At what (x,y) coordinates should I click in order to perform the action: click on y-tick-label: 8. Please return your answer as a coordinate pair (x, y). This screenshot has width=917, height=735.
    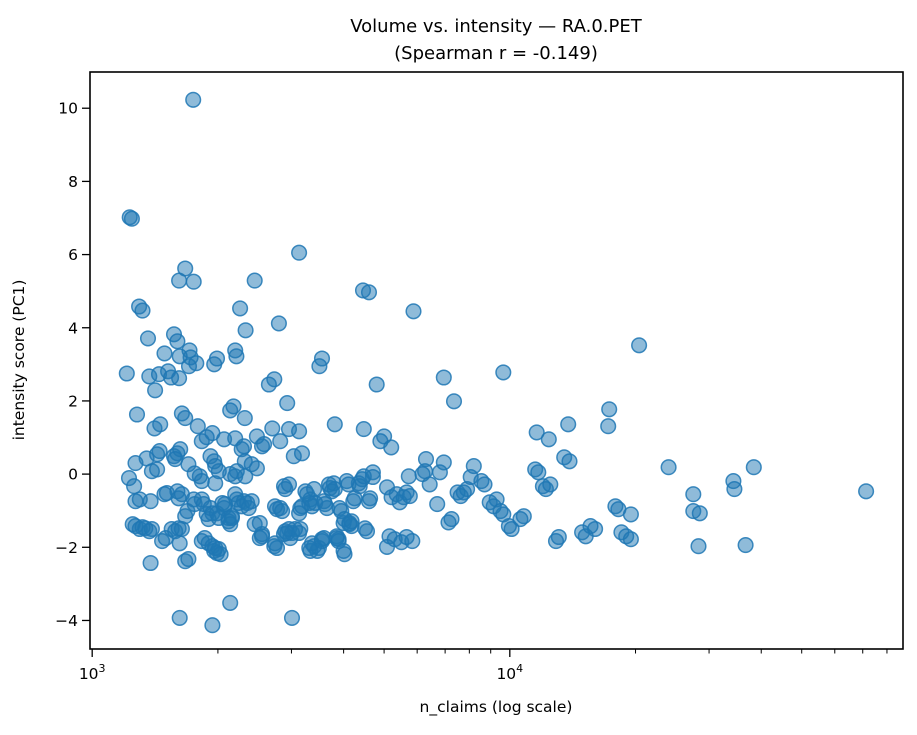
    Looking at the image, I should click on (73, 182).